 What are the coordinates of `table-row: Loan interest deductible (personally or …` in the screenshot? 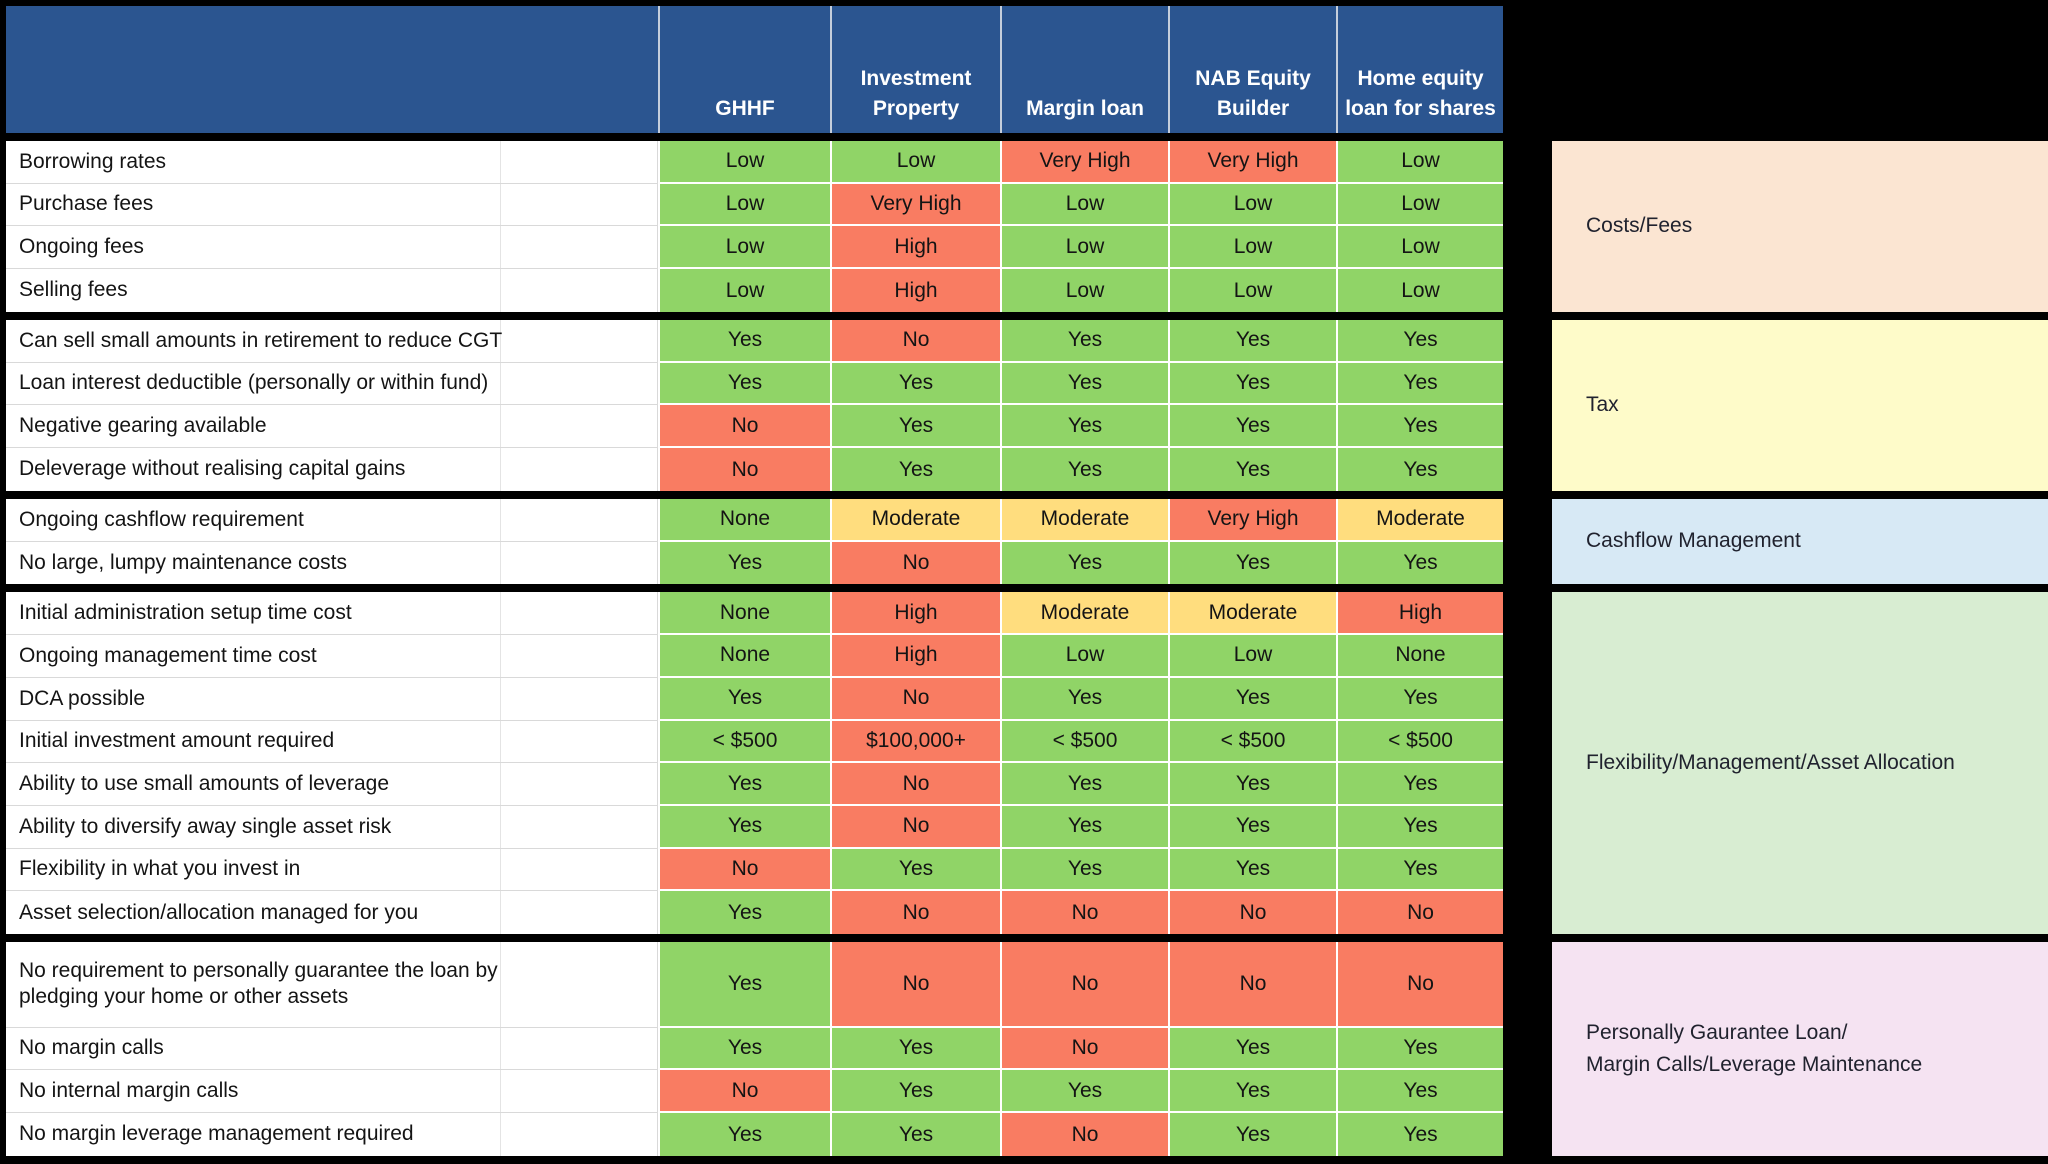 It's located at (754, 384).